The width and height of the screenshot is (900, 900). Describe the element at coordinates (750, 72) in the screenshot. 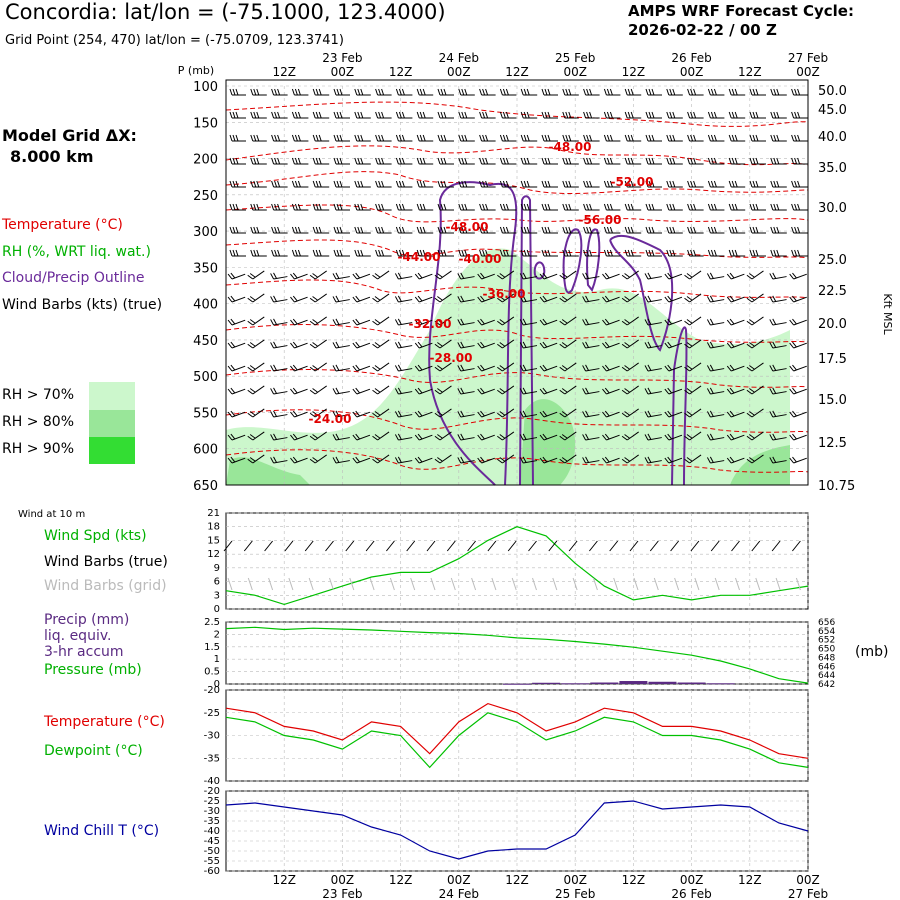

I see `top-hour-label: 12Z` at that location.